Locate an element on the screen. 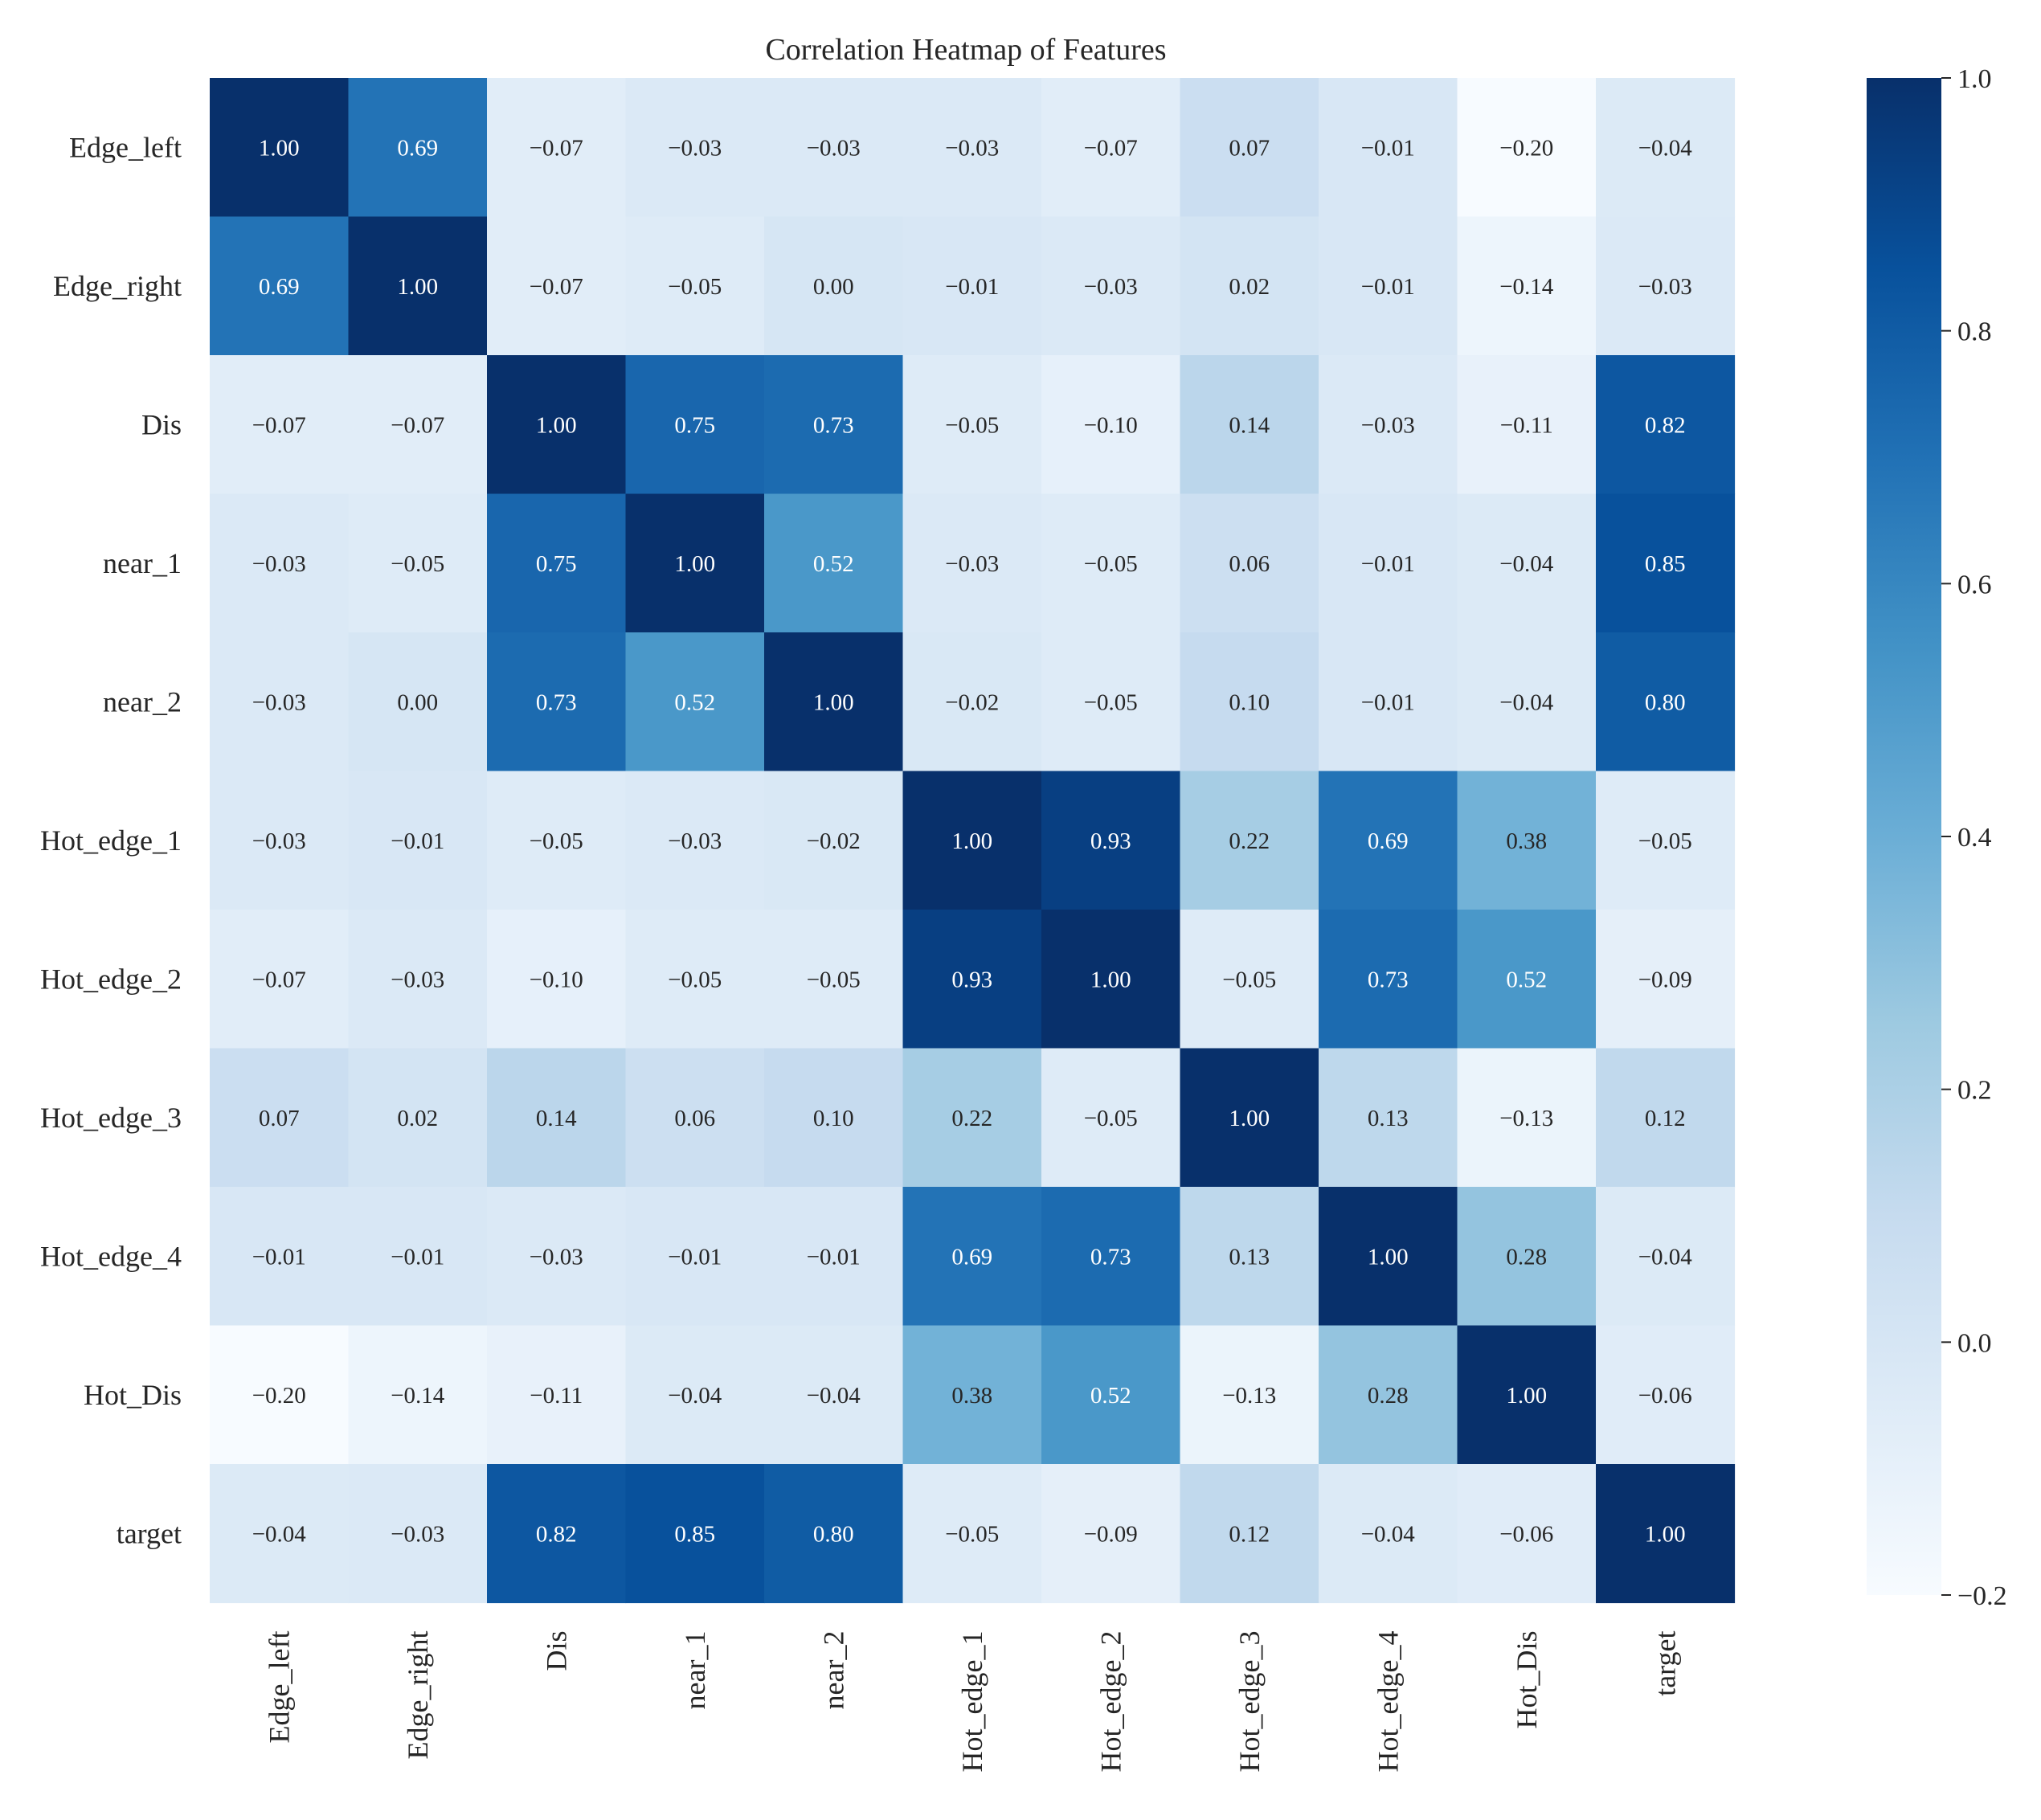 This screenshot has height=1820, width=2041. heatmap-cell-target-edge-left is located at coordinates (280, 1534).